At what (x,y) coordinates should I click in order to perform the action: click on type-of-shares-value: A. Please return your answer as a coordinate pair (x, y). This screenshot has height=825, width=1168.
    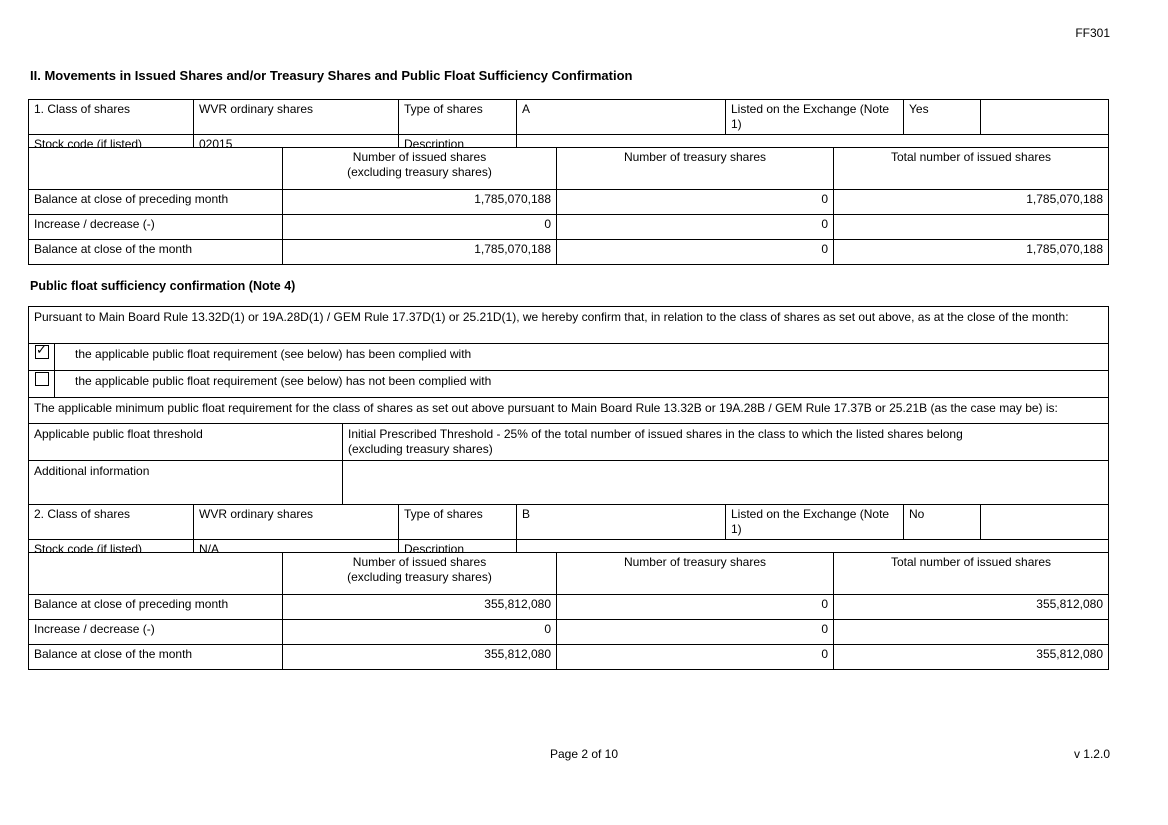
    Looking at the image, I should click on (621, 117).